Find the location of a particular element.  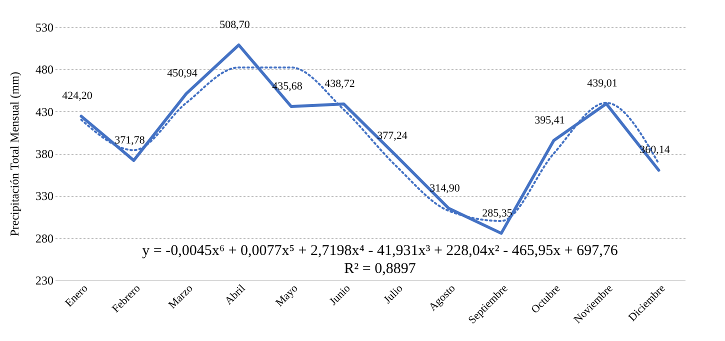

y-tick-label: 380 is located at coordinates (45, 154).